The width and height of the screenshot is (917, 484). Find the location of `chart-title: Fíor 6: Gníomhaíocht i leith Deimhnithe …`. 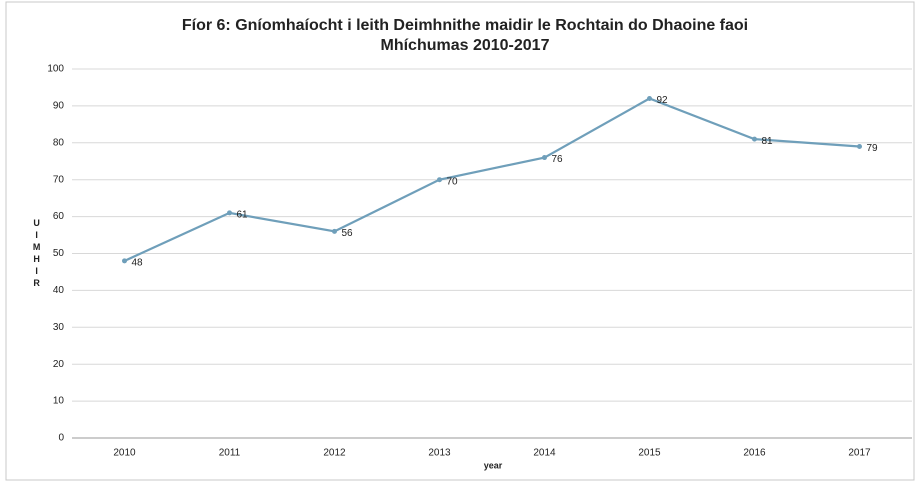

chart-title: Fíor 6: Gníomhaíocht i leith Deimhnithe … is located at coordinates (465, 25).